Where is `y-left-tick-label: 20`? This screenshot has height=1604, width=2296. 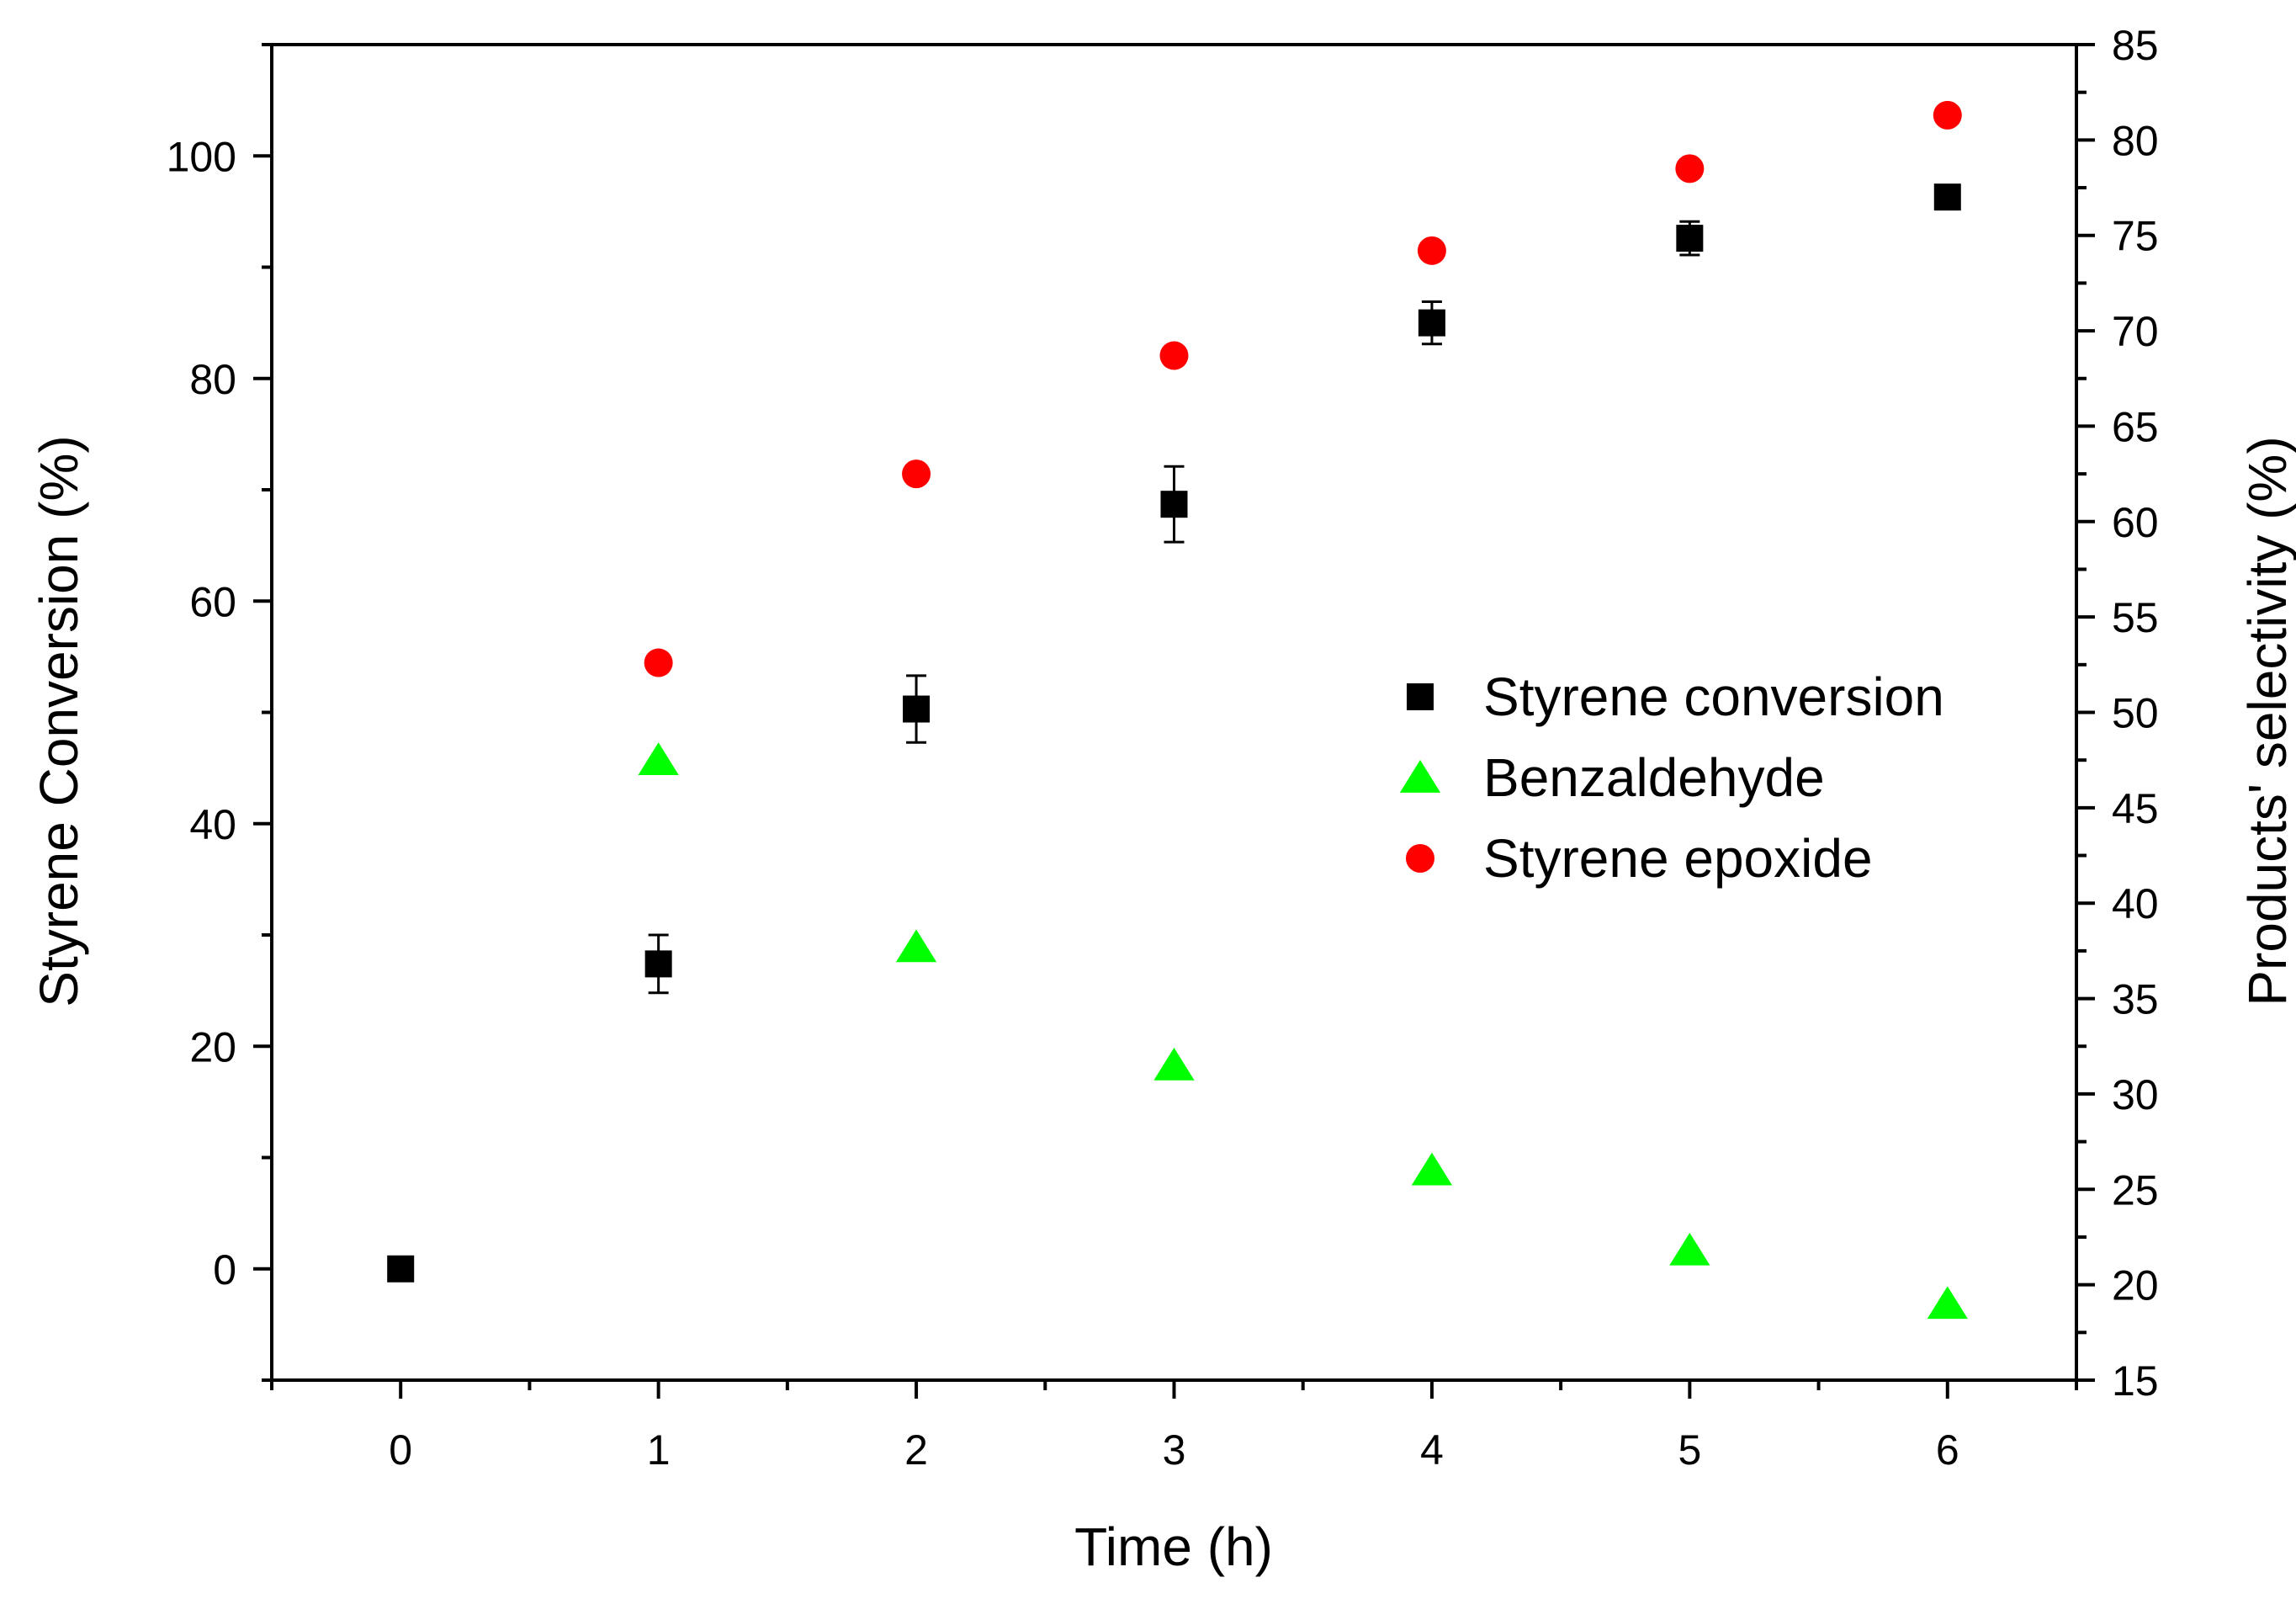
y-left-tick-label: 20 is located at coordinates (212, 1046).